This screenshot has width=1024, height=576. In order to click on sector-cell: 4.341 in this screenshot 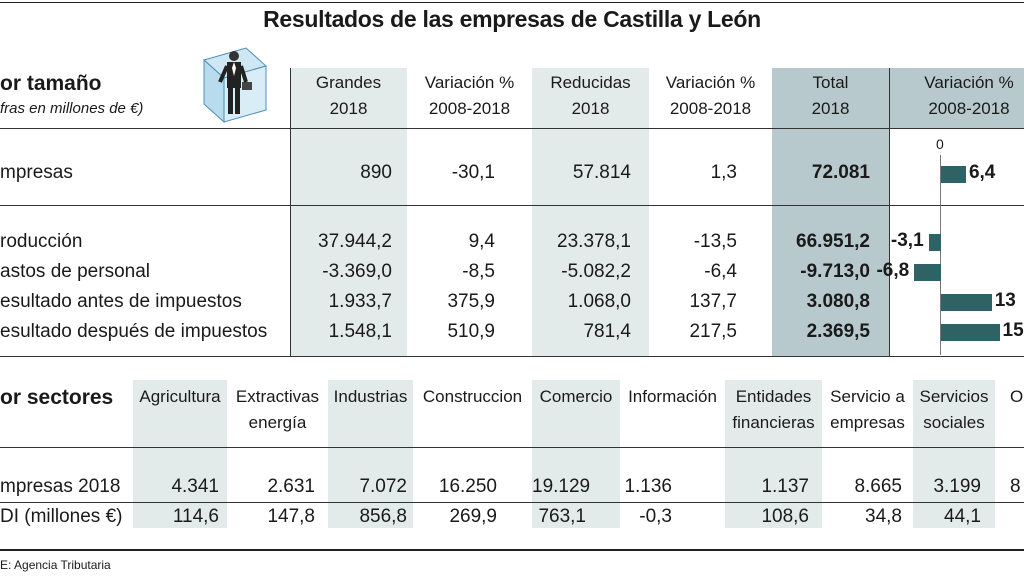, I will do `click(195, 486)`.